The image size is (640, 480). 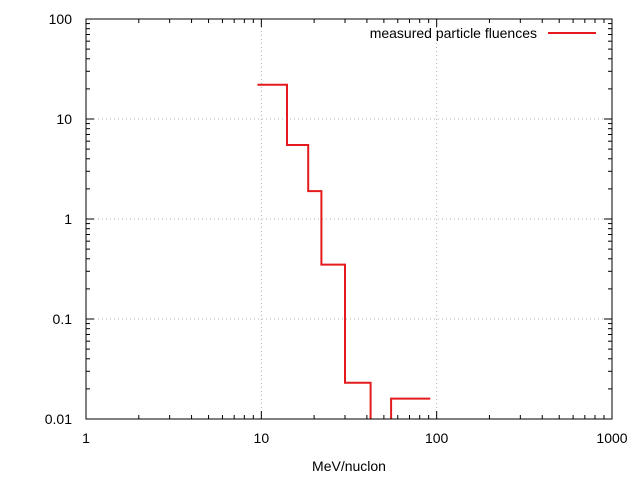 What do you see at coordinates (349, 466) in the screenshot?
I see `x-axis-label: MeV/nuclon` at bounding box center [349, 466].